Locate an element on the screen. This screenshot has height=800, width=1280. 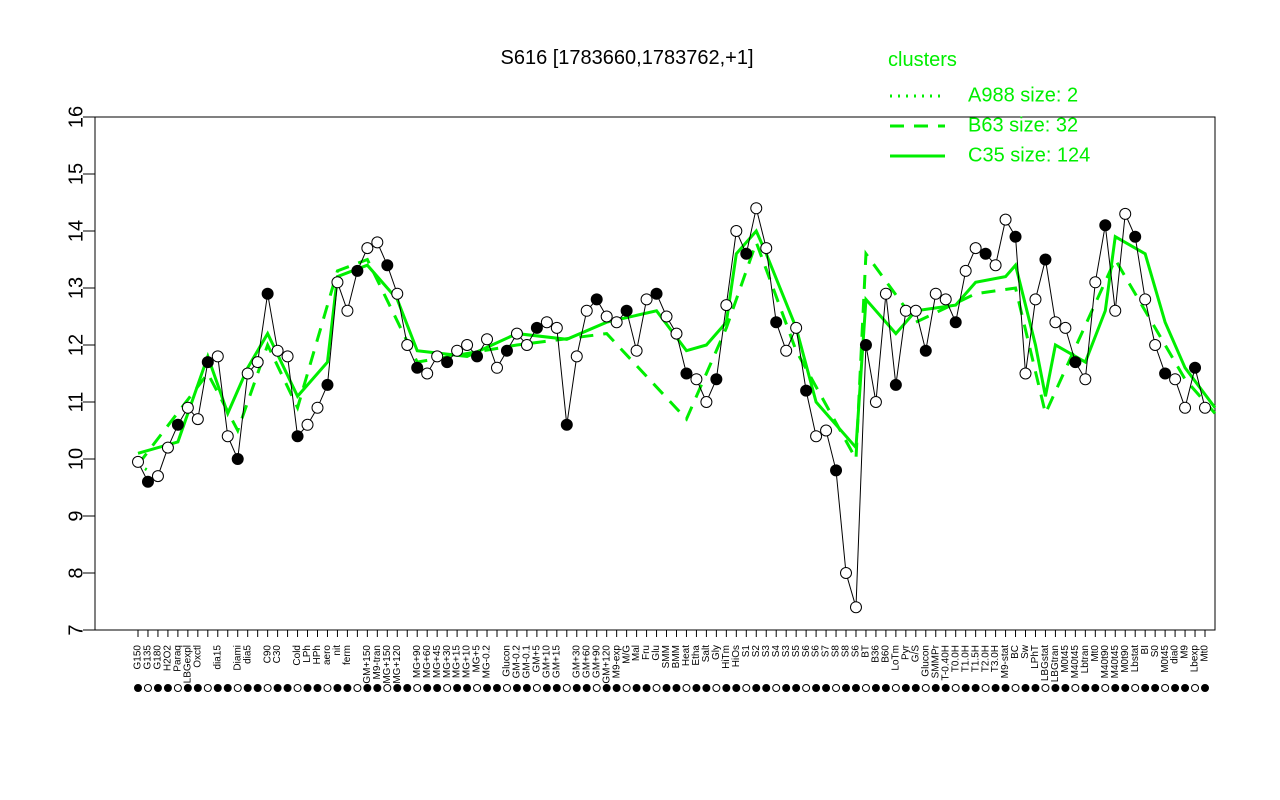
x-tick-label: GM-0.1 is located at coordinates (527, 662).